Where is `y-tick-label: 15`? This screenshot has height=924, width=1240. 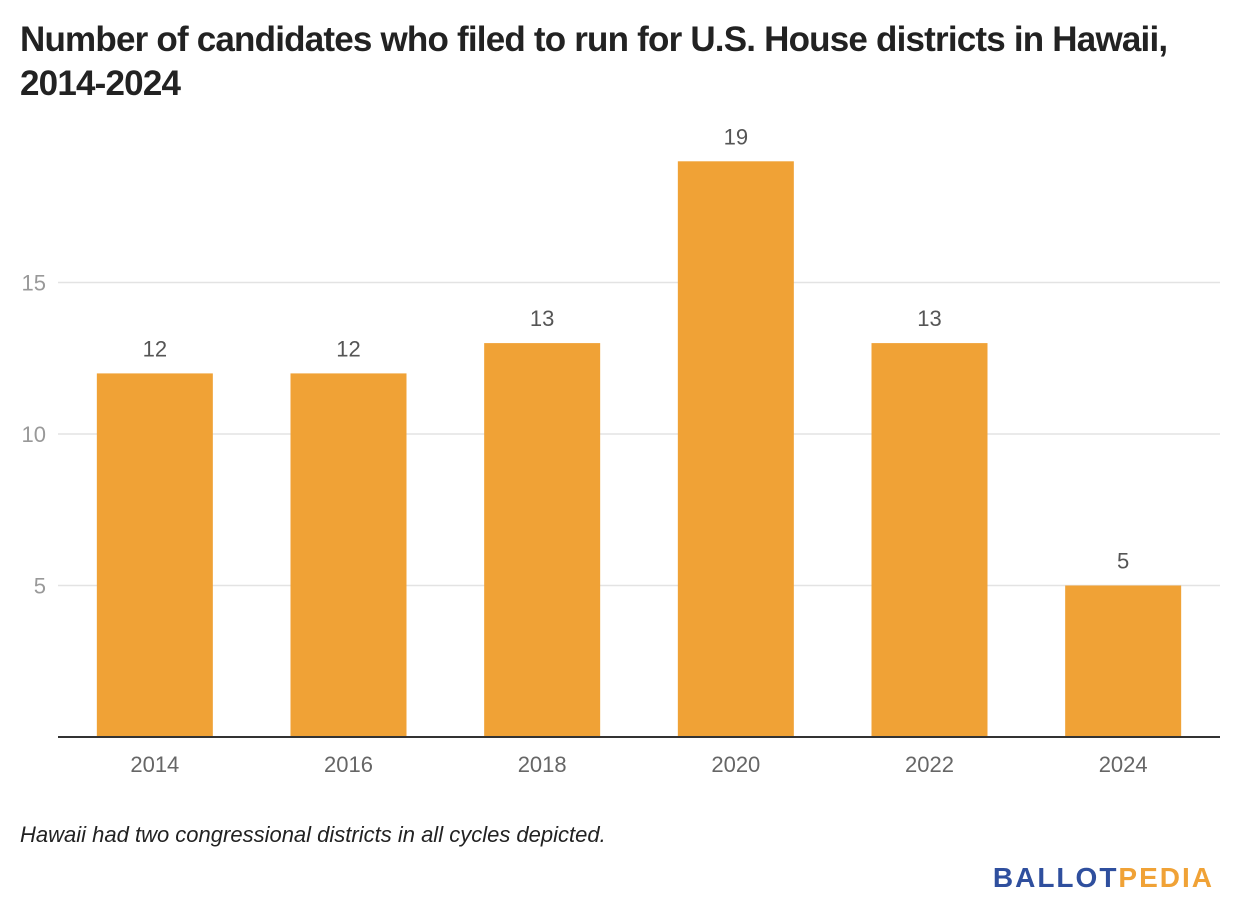 y-tick-label: 15 is located at coordinates (34, 283).